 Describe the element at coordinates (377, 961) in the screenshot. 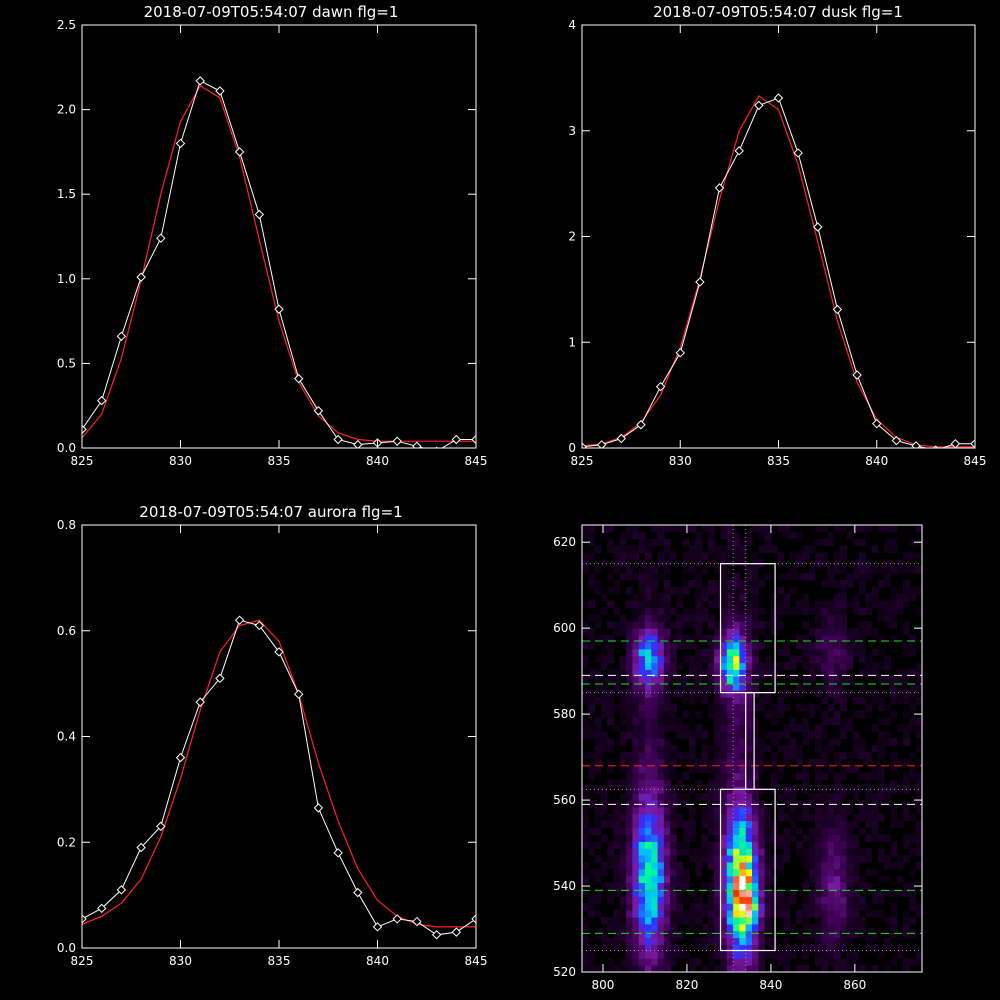

I see `aurora-x-tick-label: 840` at that location.